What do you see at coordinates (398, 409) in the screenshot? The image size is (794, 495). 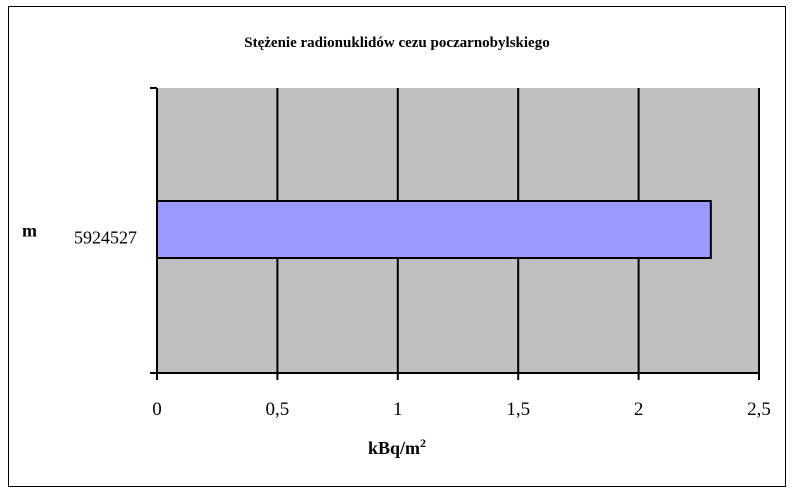 I see `x-tick-label: 1` at bounding box center [398, 409].